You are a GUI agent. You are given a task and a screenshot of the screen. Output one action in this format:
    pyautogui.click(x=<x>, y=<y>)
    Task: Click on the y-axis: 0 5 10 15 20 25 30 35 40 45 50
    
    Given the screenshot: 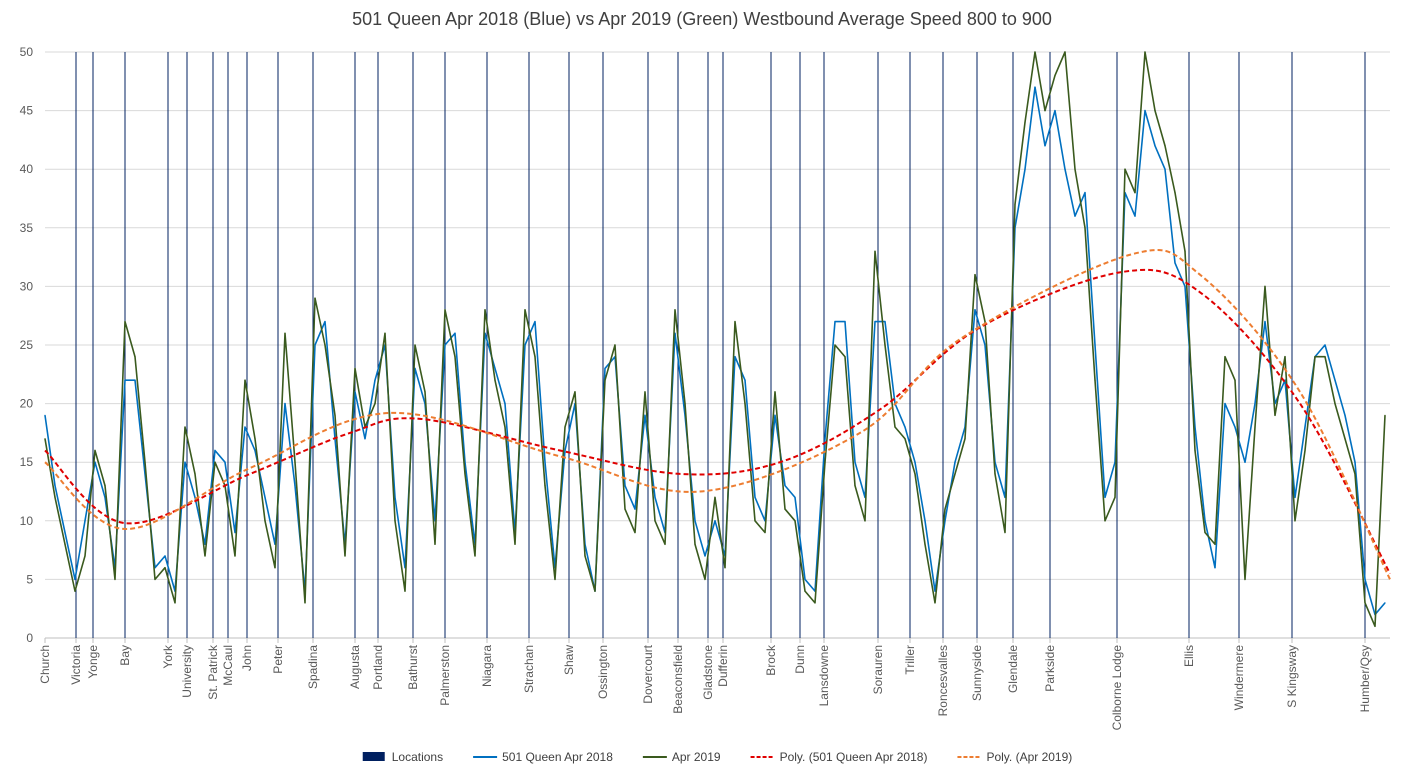 What is the action you would take?
    pyautogui.click(x=27, y=345)
    